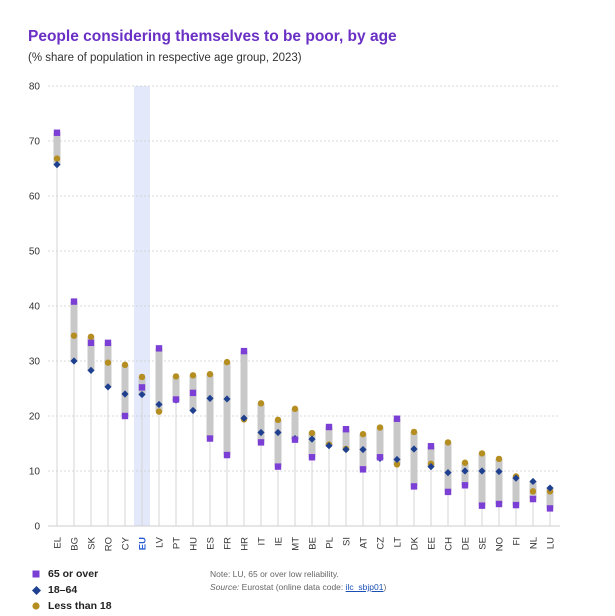  Describe the element at coordinates (466, 543) in the screenshot. I see `x-tick-label: DE` at that location.